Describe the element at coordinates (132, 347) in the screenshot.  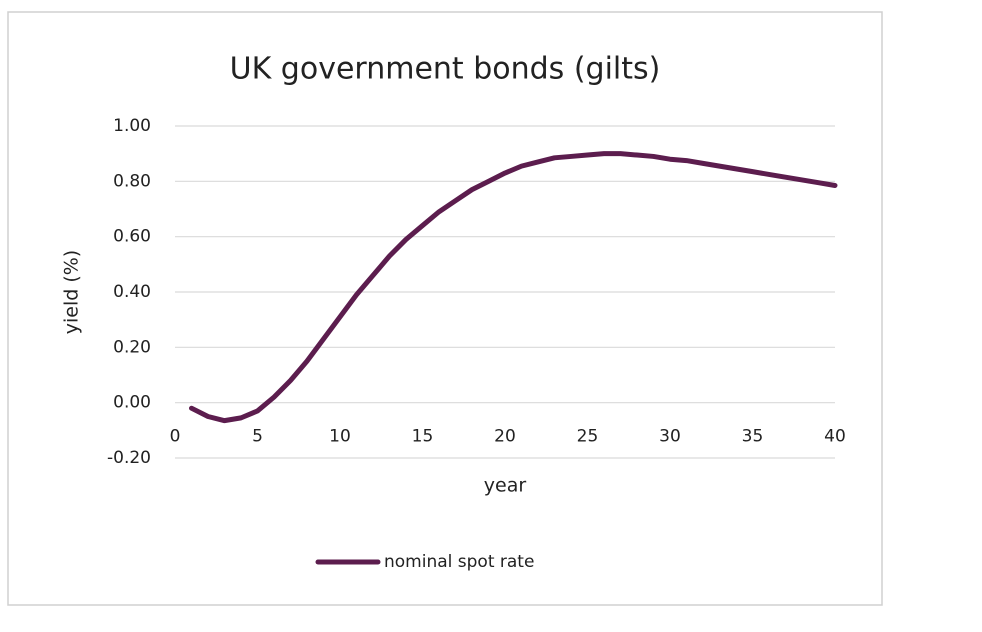
I see `y-tick-label: 0.20` at that location.